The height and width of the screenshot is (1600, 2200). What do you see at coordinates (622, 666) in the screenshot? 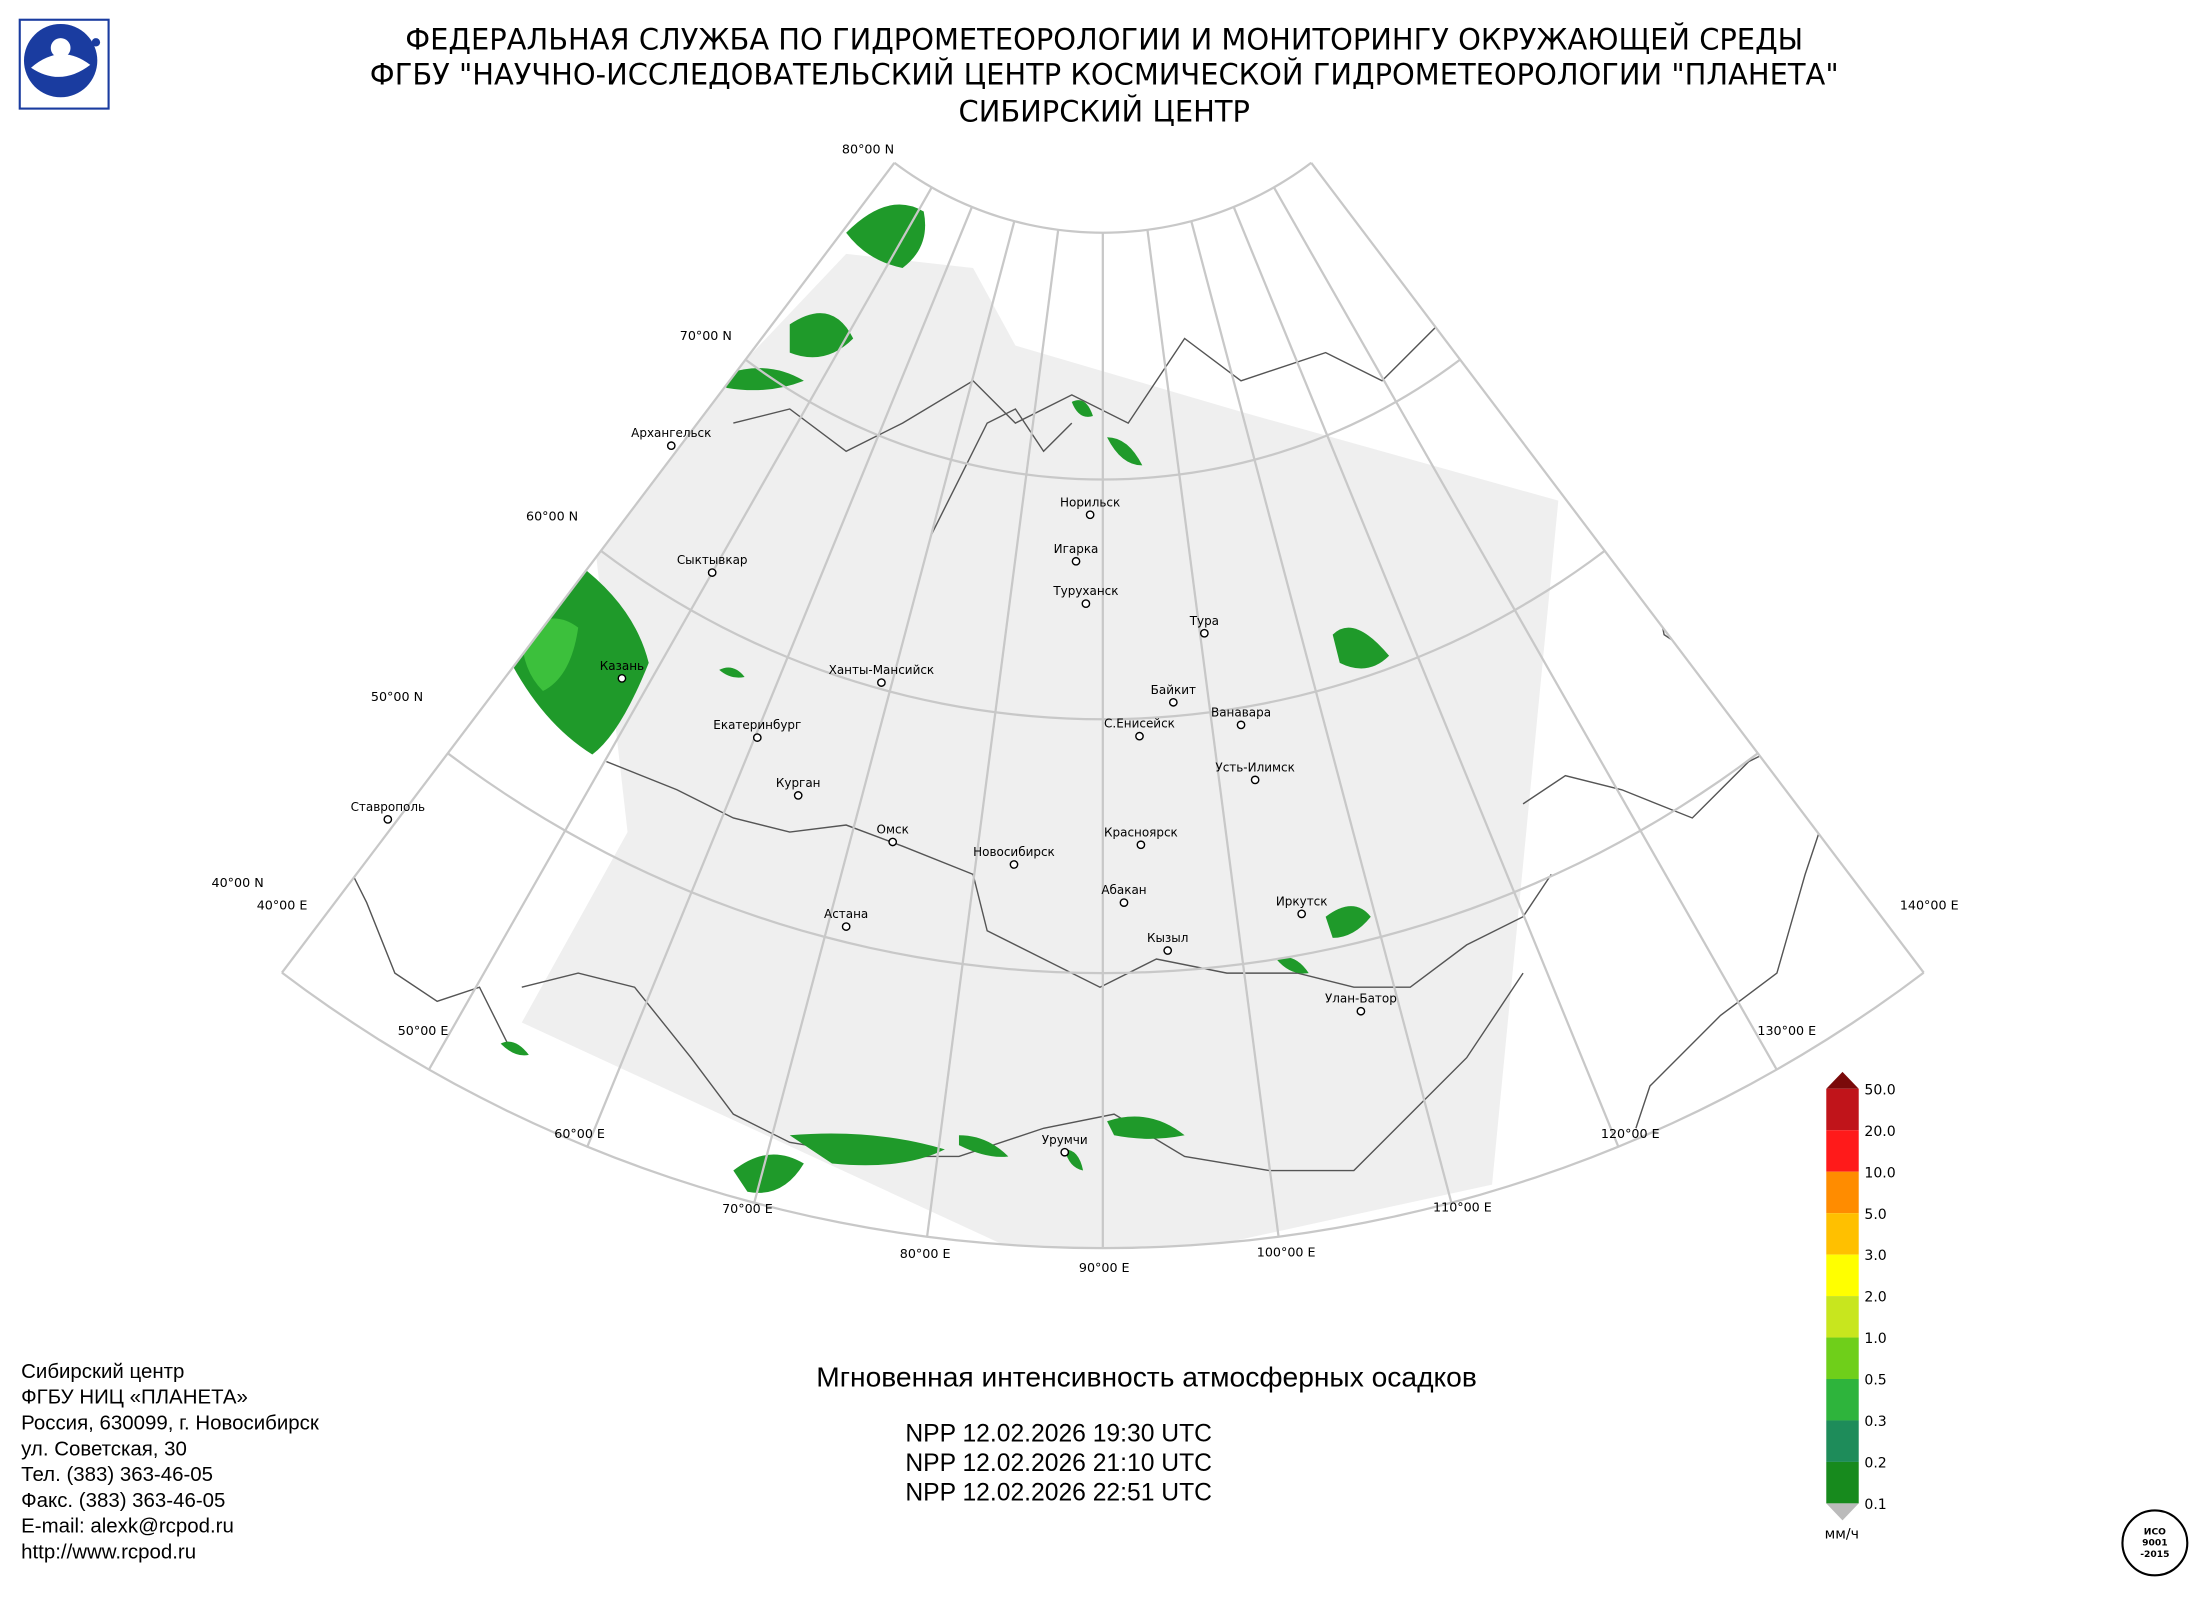
I see `city-label: Казань` at bounding box center [622, 666].